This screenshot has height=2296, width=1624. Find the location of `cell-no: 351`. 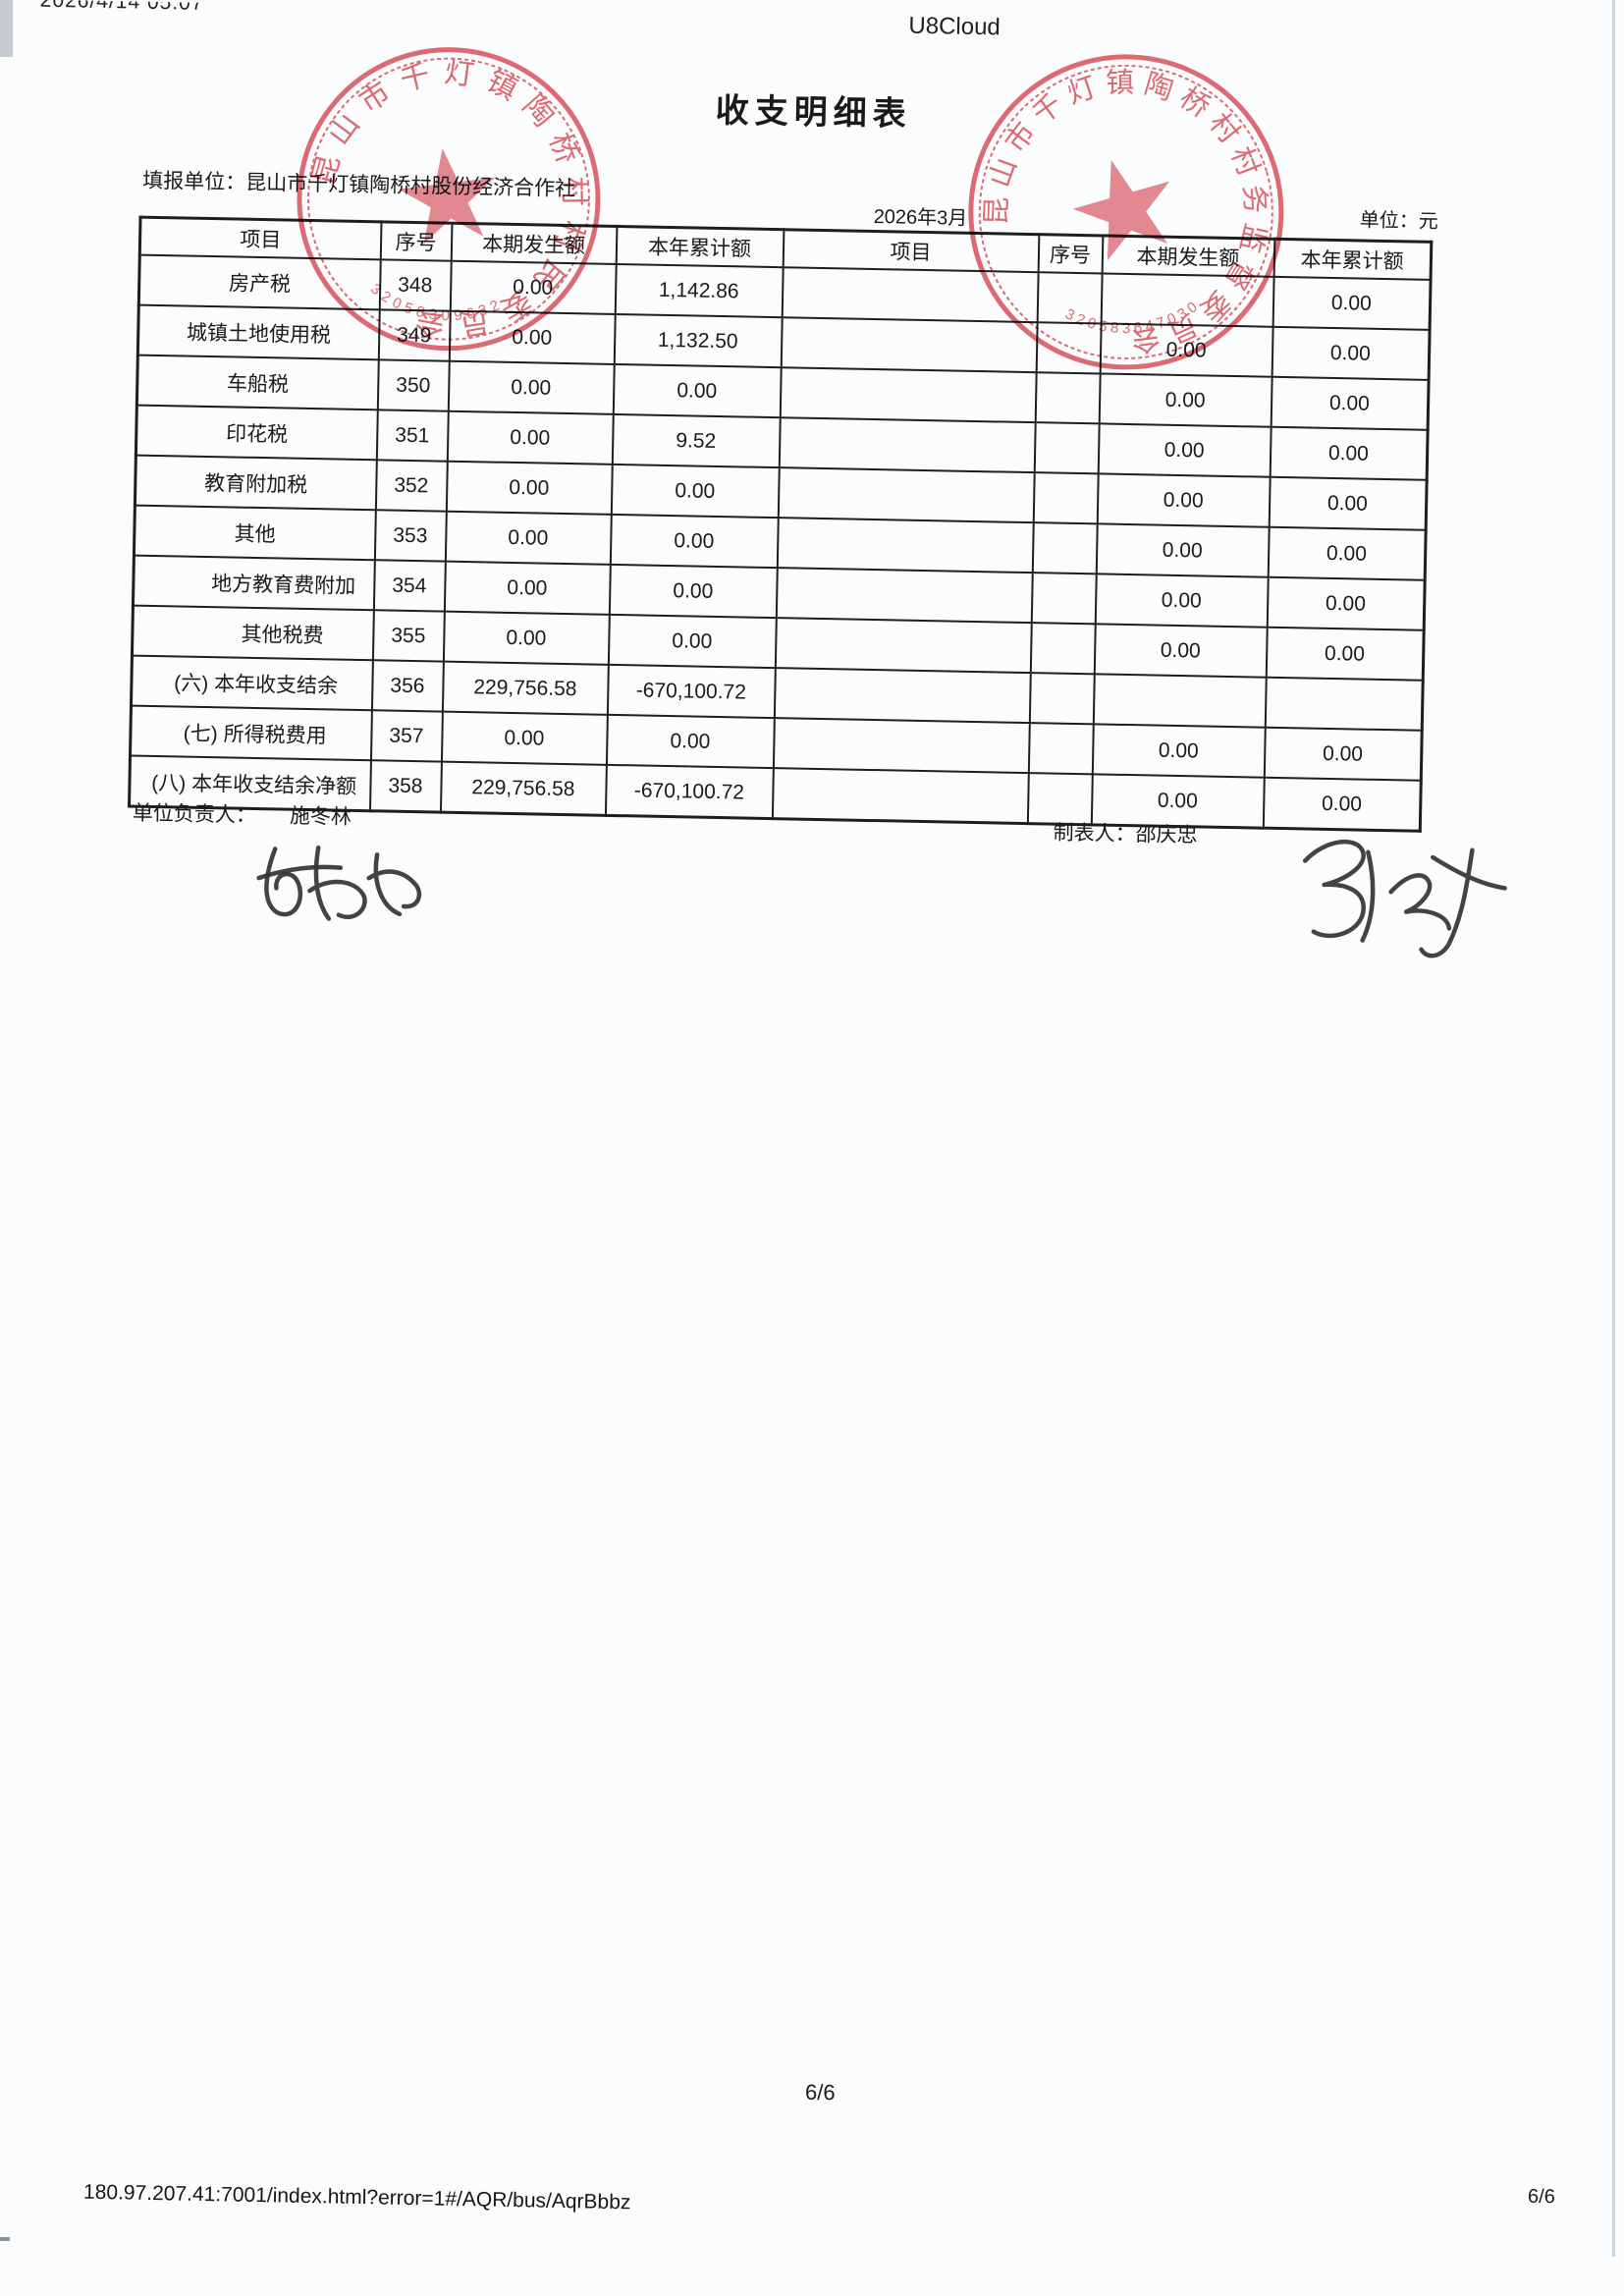

cell-no: 351 is located at coordinates (412, 436).